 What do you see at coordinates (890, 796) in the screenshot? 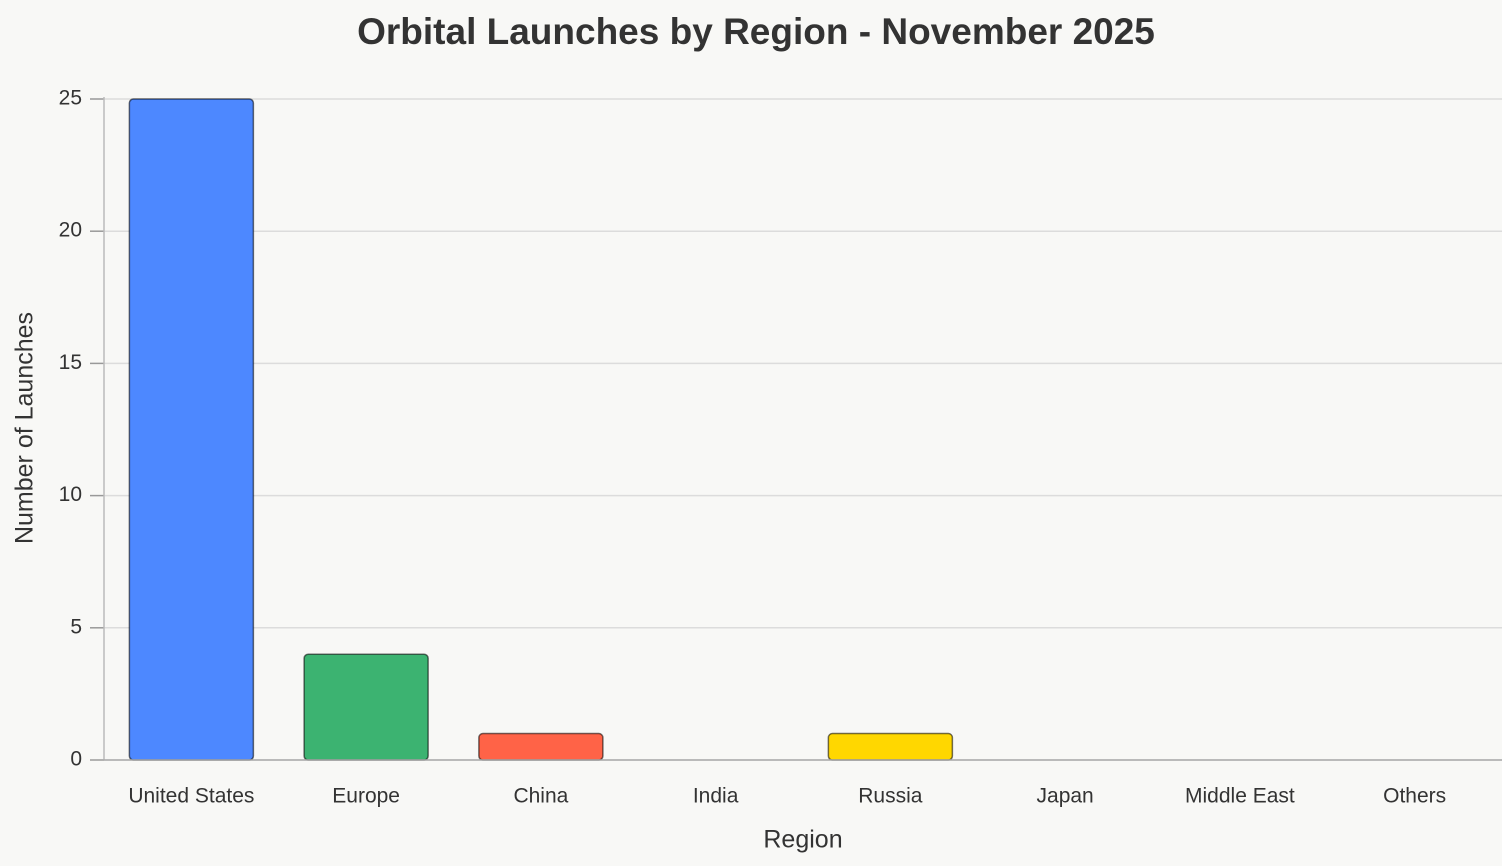
I see `x-tick-label: Russia` at bounding box center [890, 796].